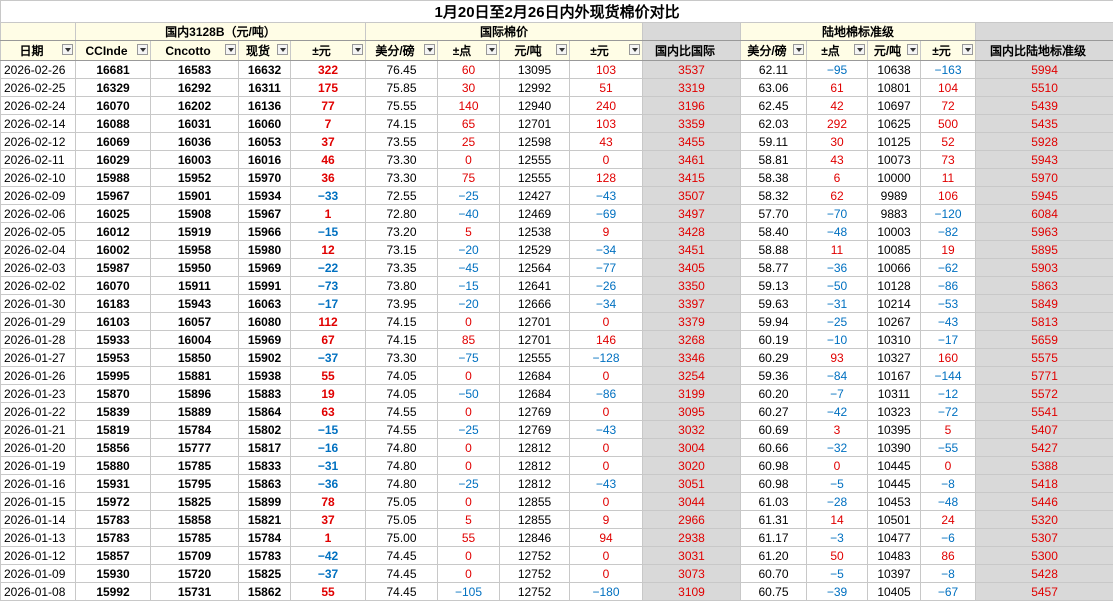 The width and height of the screenshot is (1113, 601). I want to click on cell: 15972, so click(113, 502).